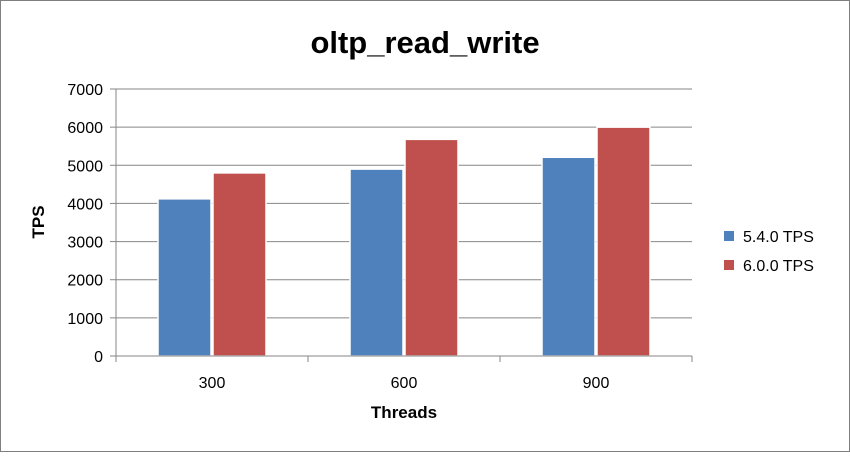 This screenshot has width=850, height=456. What do you see at coordinates (404, 383) in the screenshot?
I see `x-tick-label: 600` at bounding box center [404, 383].